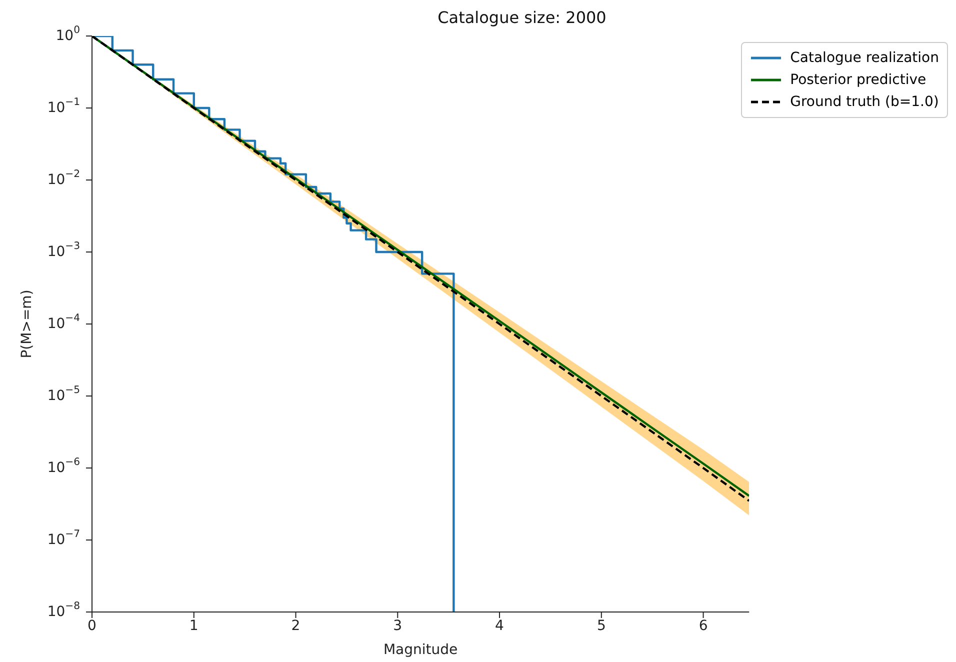 The image size is (956, 662). I want to click on x-tick-label: 6, so click(703, 626).